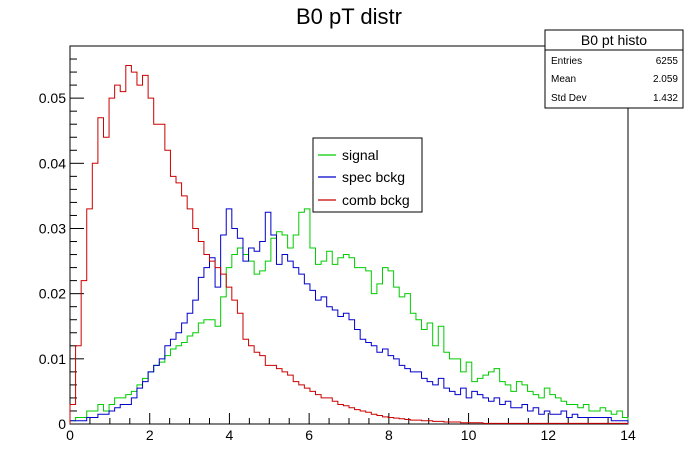  Describe the element at coordinates (389, 435) in the screenshot. I see `x-tick-label: 8` at that location.